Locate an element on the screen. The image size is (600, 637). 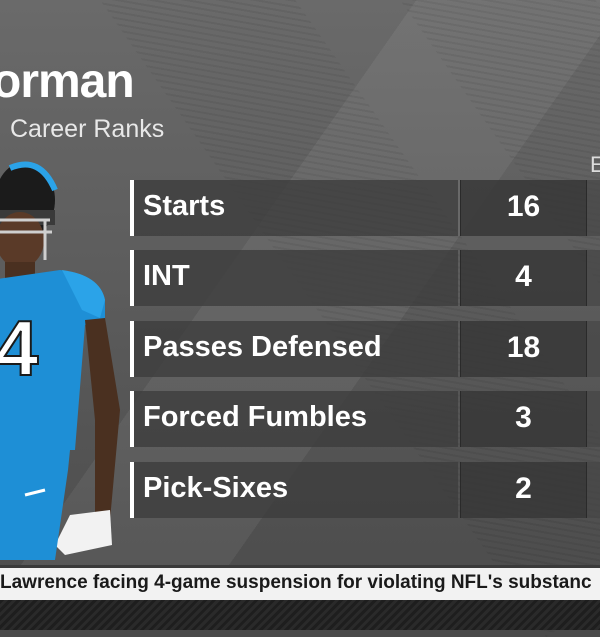
stat-row-forced-fumbles: Forced Fumbles 3 is located at coordinates (365, 419).